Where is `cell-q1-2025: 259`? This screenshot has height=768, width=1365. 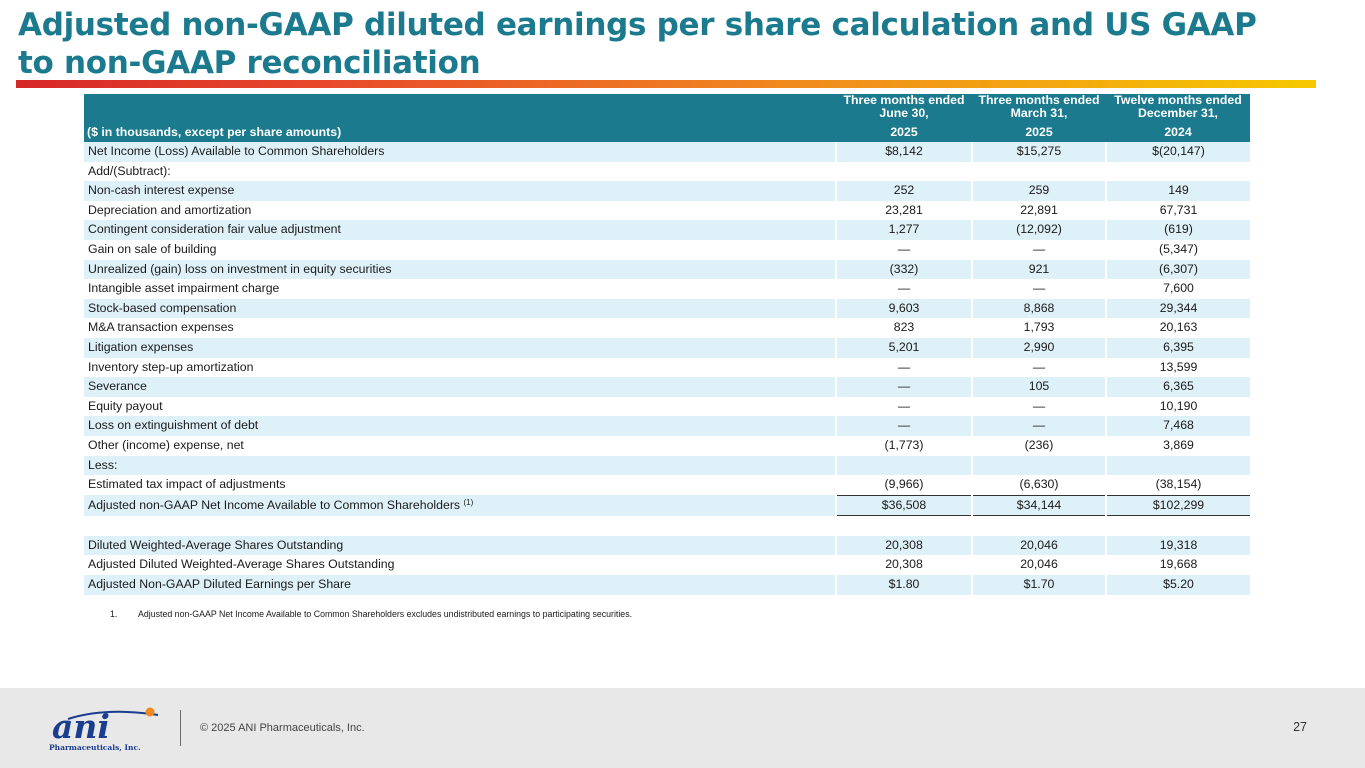 cell-q1-2025: 259 is located at coordinates (1038, 191).